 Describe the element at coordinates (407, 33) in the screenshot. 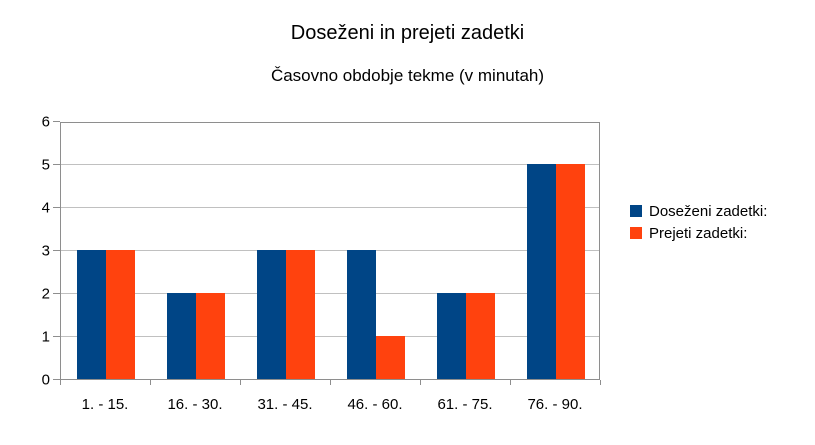

I see `chart-title: Doseženi in prejeti zadetki` at that location.